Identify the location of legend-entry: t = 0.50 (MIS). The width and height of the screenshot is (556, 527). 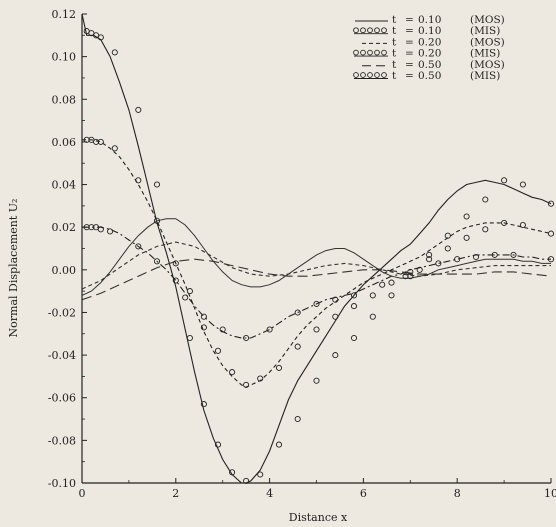
(426, 76).